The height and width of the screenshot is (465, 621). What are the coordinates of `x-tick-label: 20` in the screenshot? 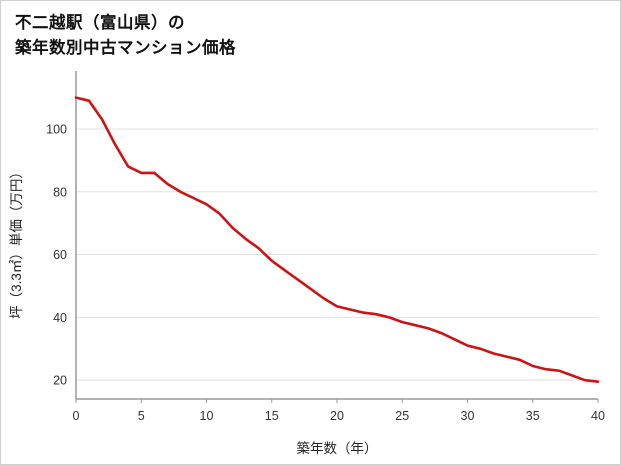 It's located at (337, 416).